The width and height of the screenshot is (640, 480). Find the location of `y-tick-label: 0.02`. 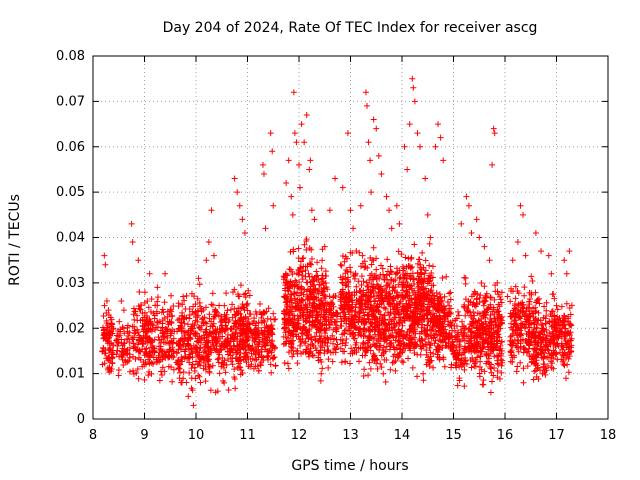

y-tick-label: 0.02 is located at coordinates (70, 328).